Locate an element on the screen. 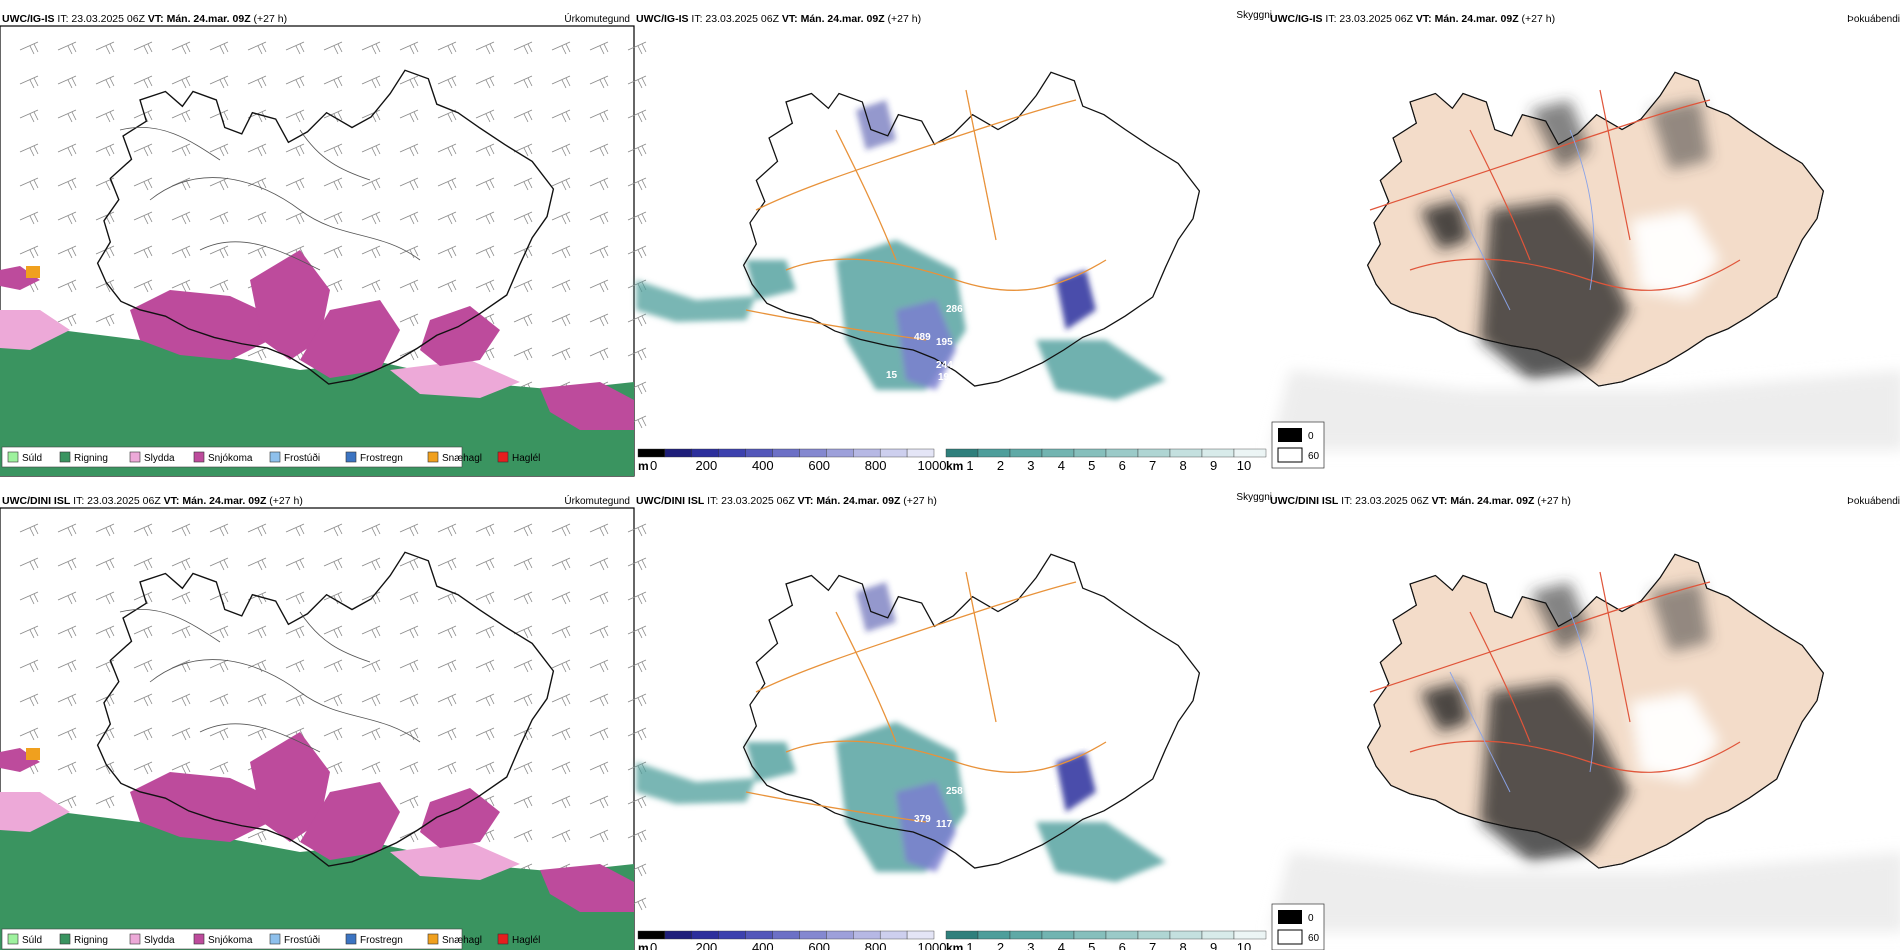  cloud-base-value: 334 is located at coordinates (1024, 799).